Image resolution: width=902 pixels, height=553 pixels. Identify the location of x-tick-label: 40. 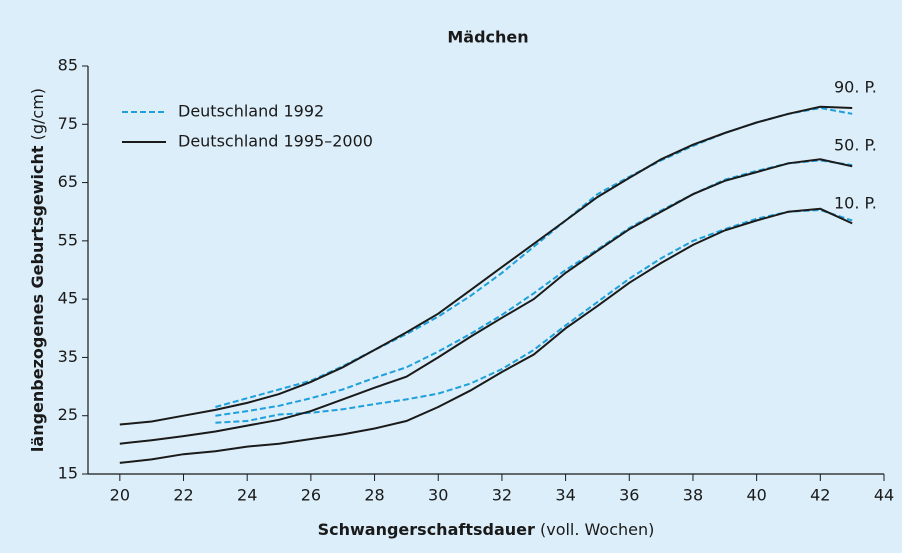
(756, 495).